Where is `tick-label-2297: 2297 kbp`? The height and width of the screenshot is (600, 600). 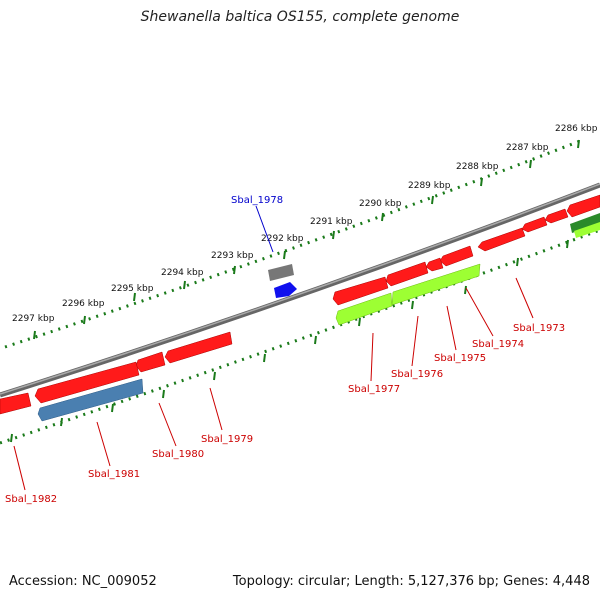
tick-label-2297: 2297 kbp is located at coordinates (33, 319).